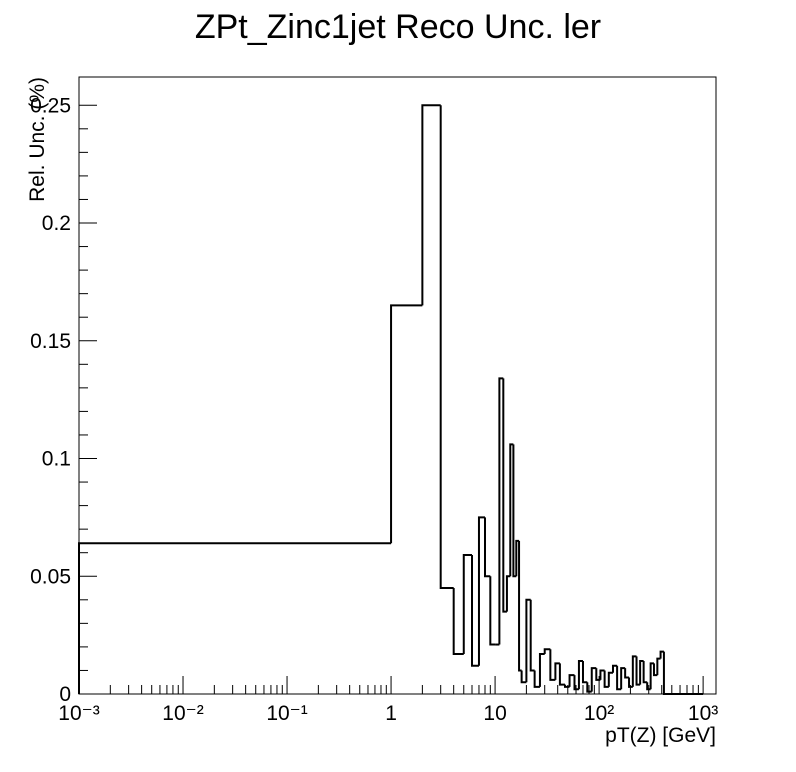 The width and height of the screenshot is (796, 772). I want to click on x-tick-label: 10⁻², so click(182, 713).